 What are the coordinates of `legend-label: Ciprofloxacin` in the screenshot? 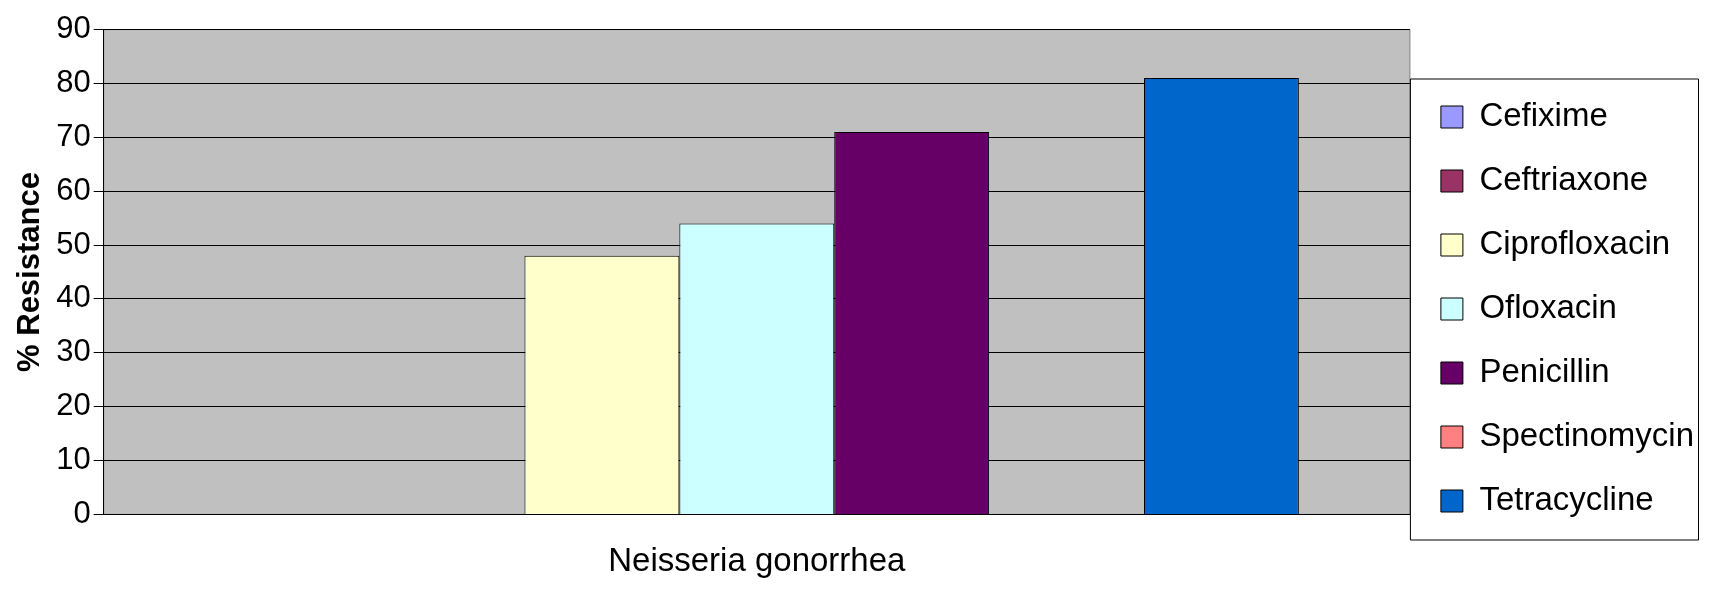 It's located at (1575, 243).